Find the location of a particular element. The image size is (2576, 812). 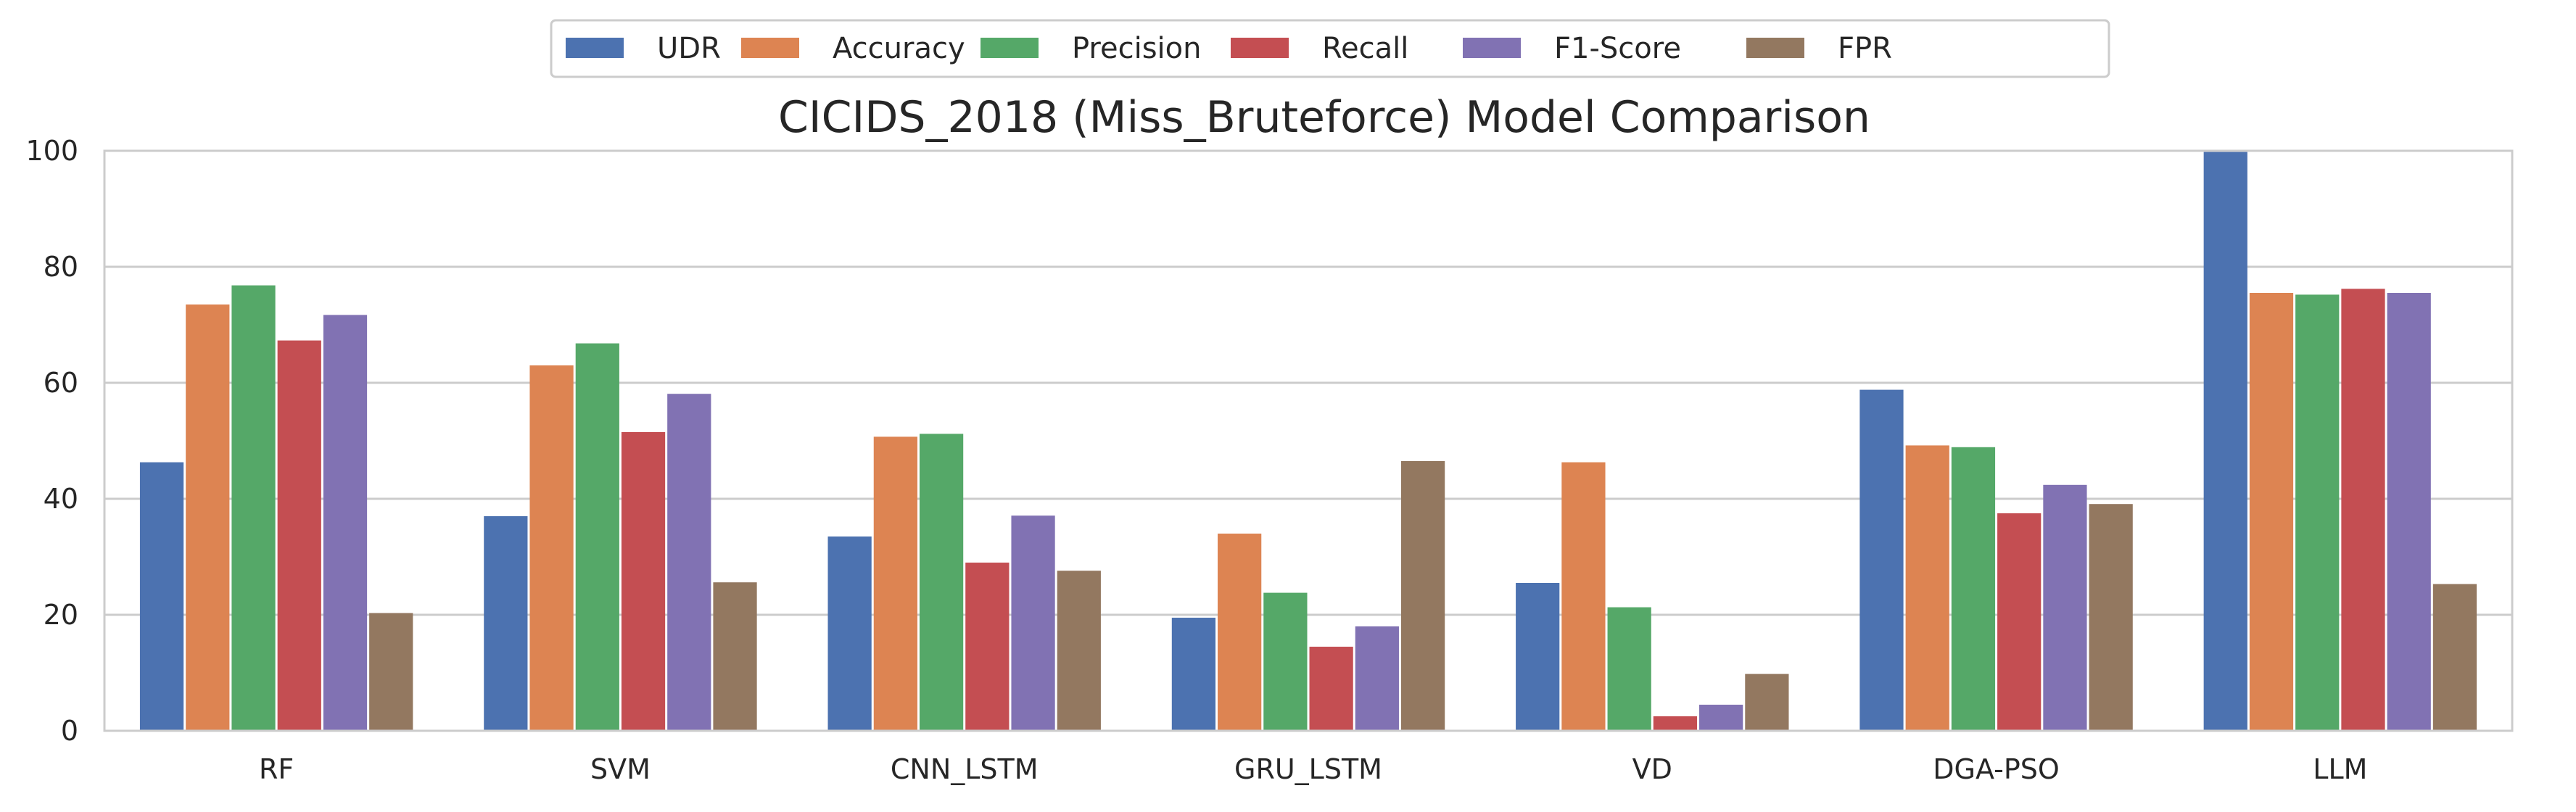

bar-f1-score-svm is located at coordinates (689, 562).